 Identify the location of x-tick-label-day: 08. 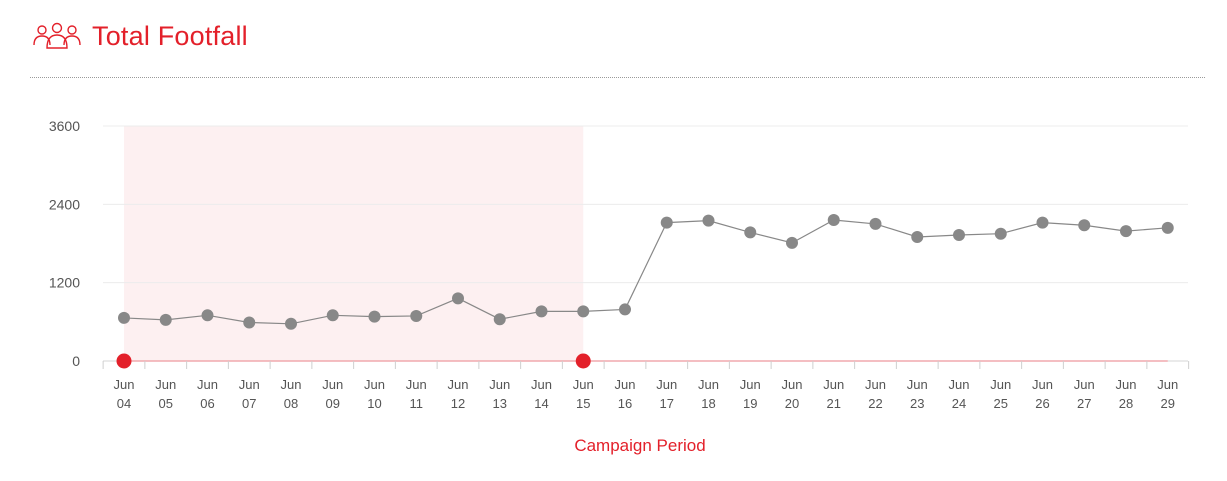
(291, 403).